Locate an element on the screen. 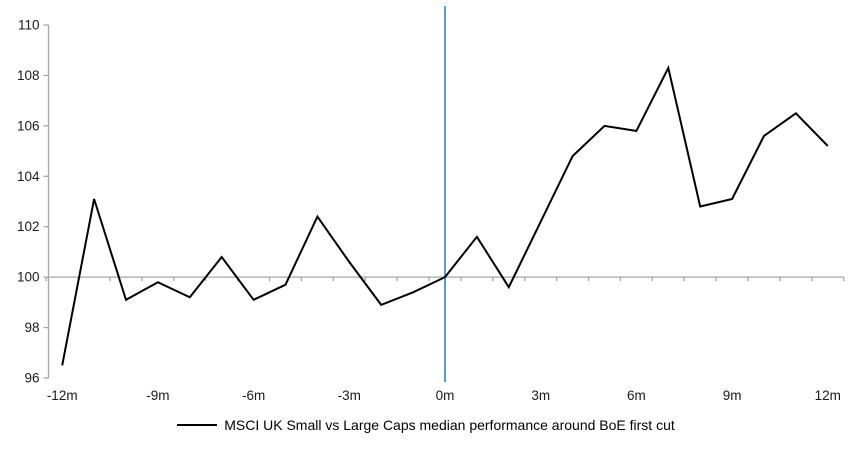 This screenshot has height=450, width=852. y-axis-tick-label: 106 is located at coordinates (28, 125).